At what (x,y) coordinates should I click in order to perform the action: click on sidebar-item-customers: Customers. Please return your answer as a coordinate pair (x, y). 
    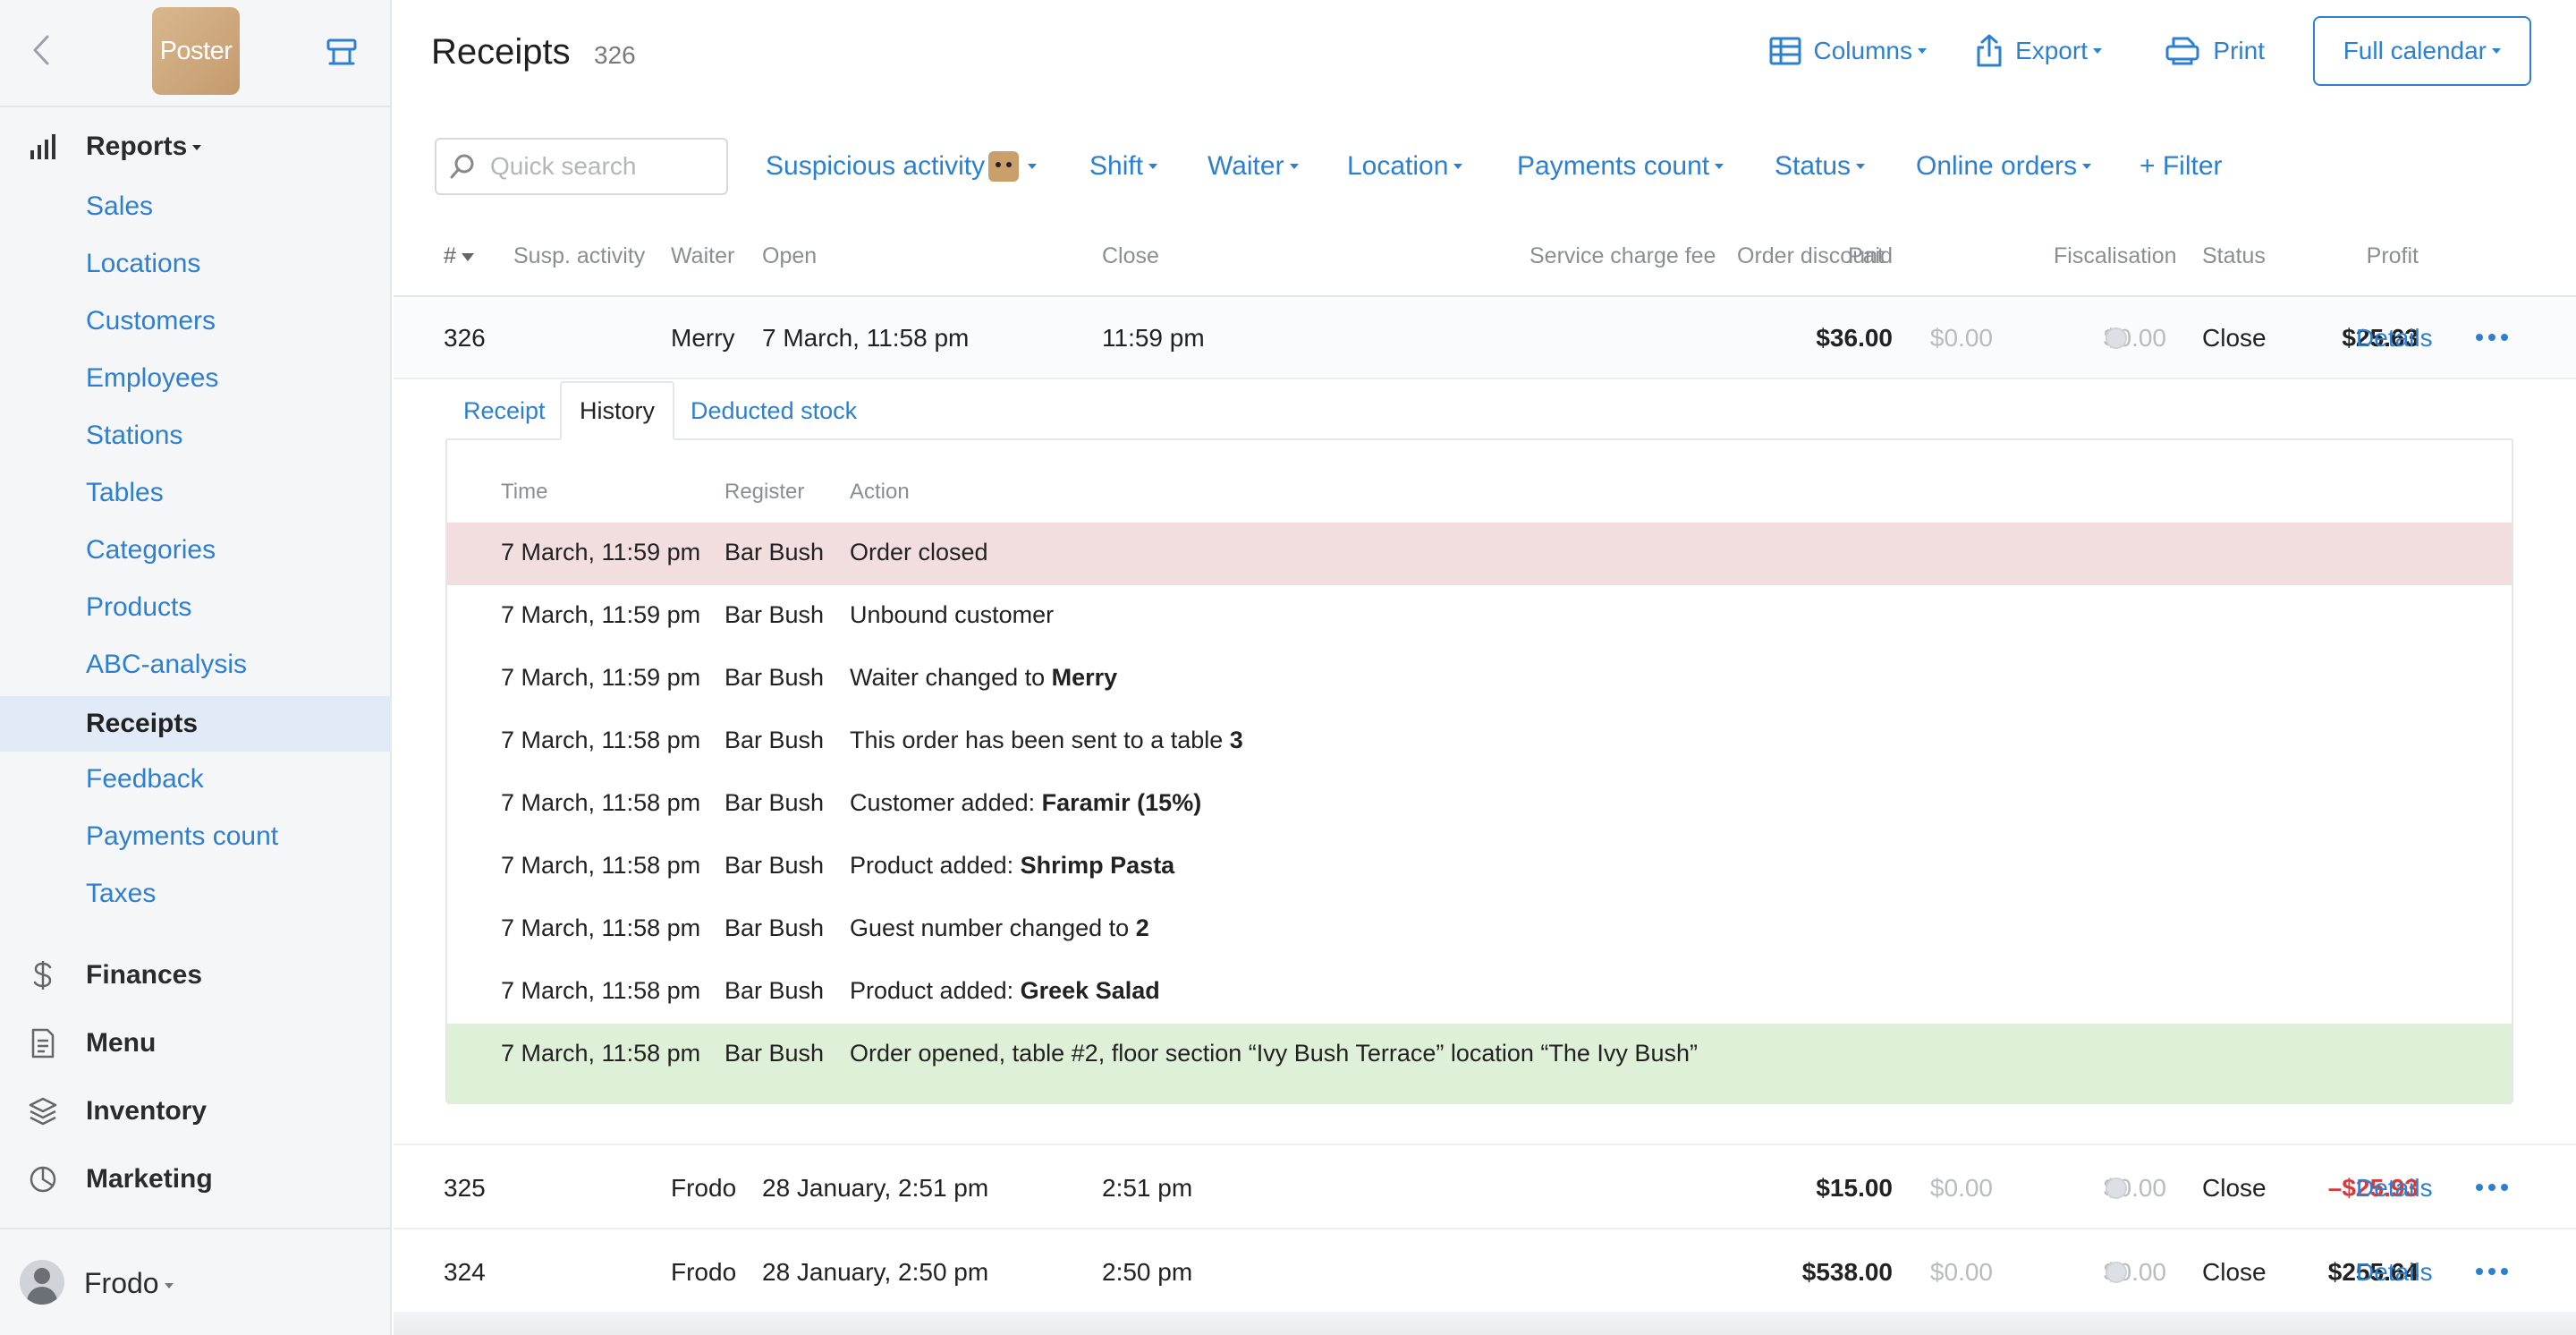
    Looking at the image, I should click on (151, 321).